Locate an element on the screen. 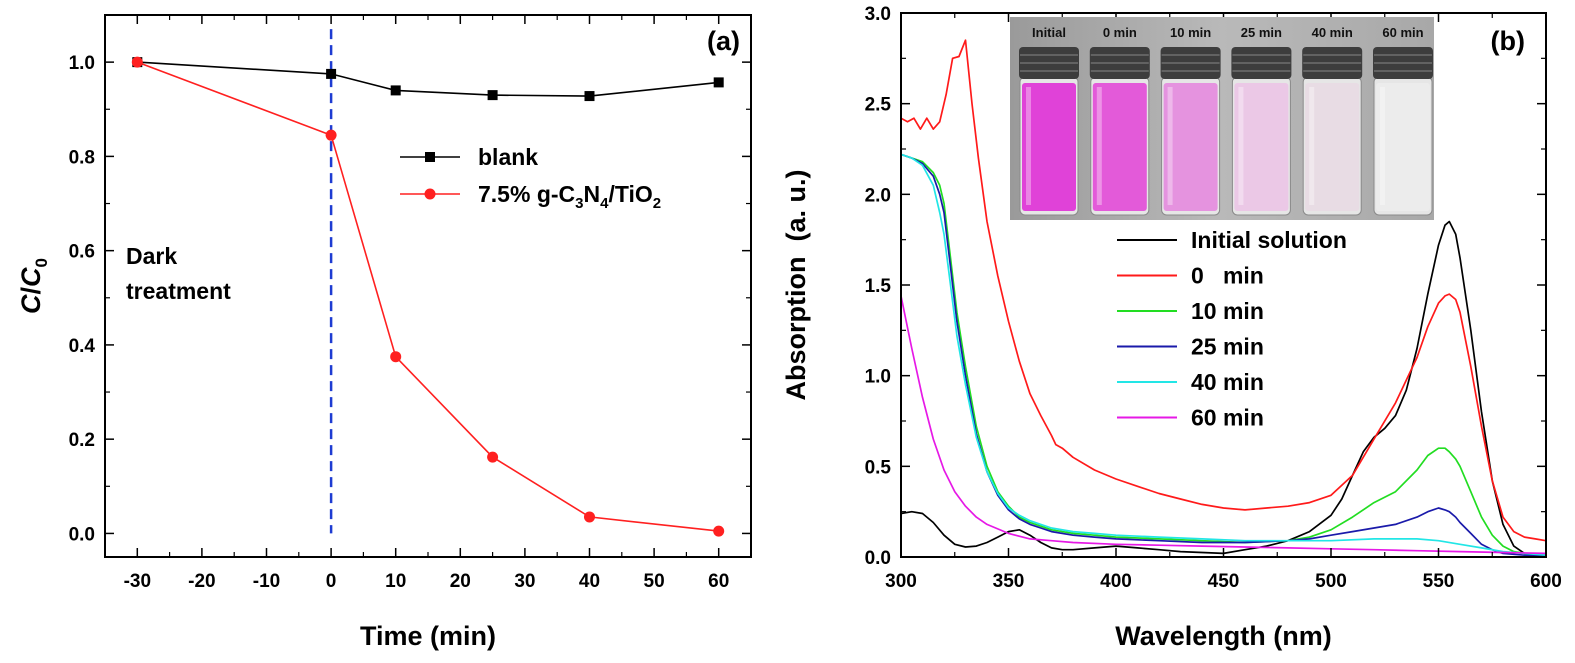  legend: blank 7.5% g-C3N4/TiO2 is located at coordinates (530, 178).